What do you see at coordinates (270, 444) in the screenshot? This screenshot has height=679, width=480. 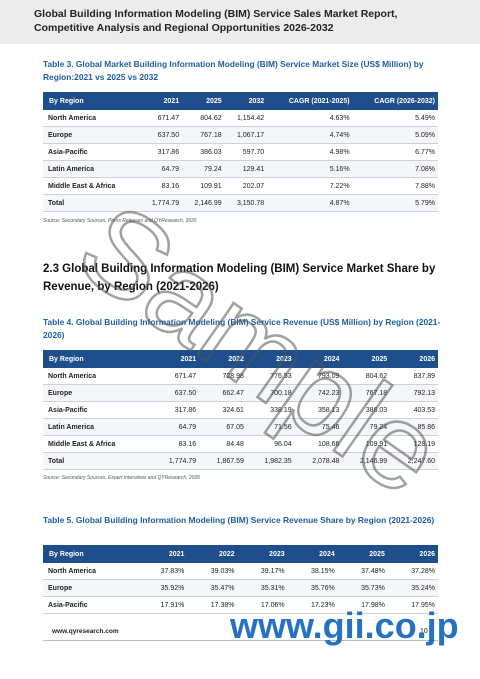 I see `value-cell: 96.04` at bounding box center [270, 444].